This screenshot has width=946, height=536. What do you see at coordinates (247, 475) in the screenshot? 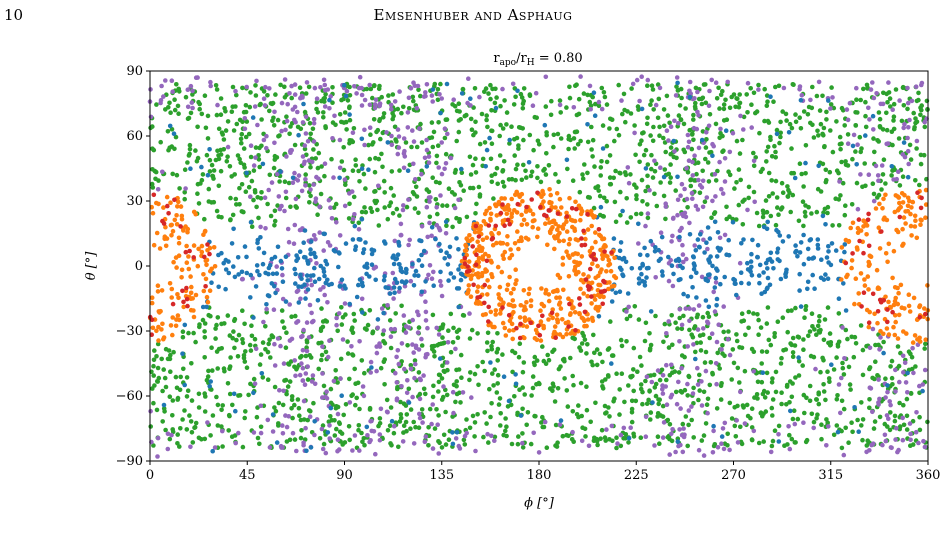
I see `x-tick-label: 45` at bounding box center [247, 475].